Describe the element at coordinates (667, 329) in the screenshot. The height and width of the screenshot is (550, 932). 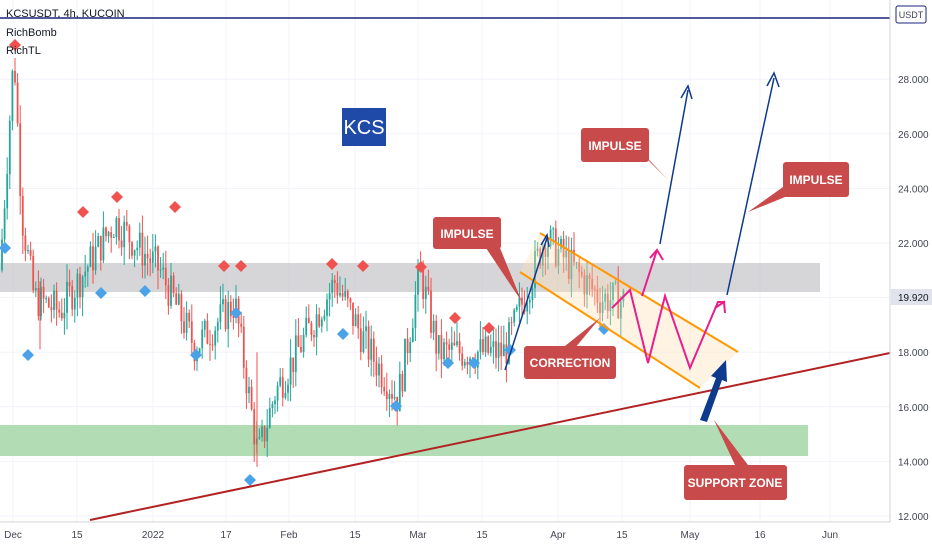
I see `projection-zigzag` at that location.